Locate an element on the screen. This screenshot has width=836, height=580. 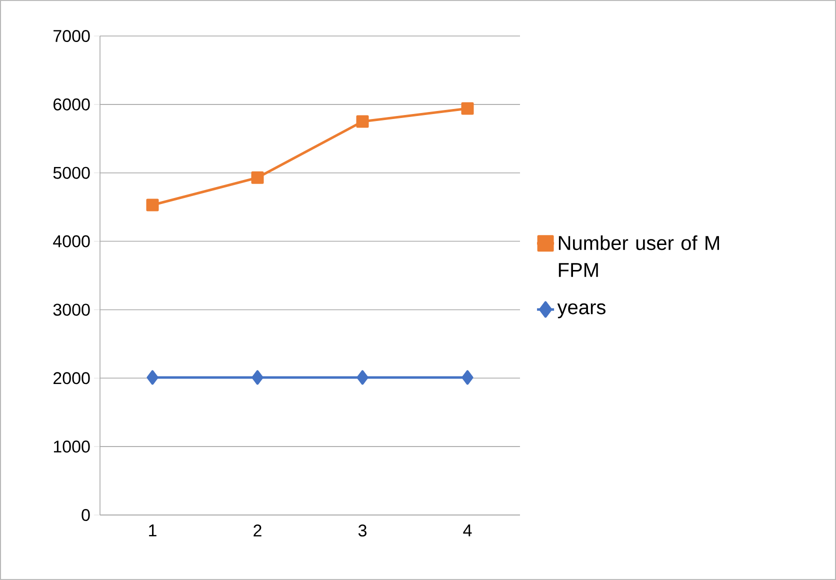
legend-label: years is located at coordinates (581, 310).